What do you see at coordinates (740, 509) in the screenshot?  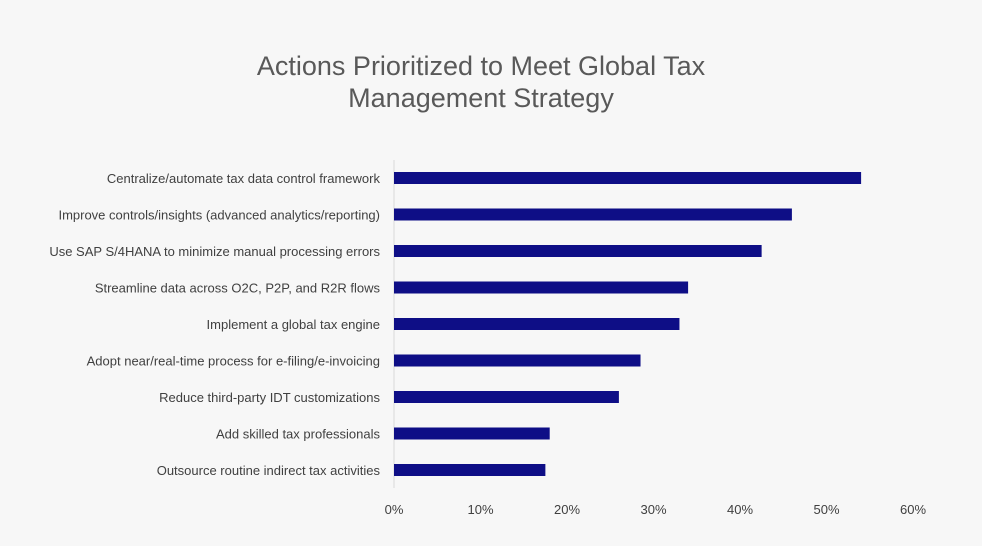 I see `x-tick-label: 40%` at bounding box center [740, 509].